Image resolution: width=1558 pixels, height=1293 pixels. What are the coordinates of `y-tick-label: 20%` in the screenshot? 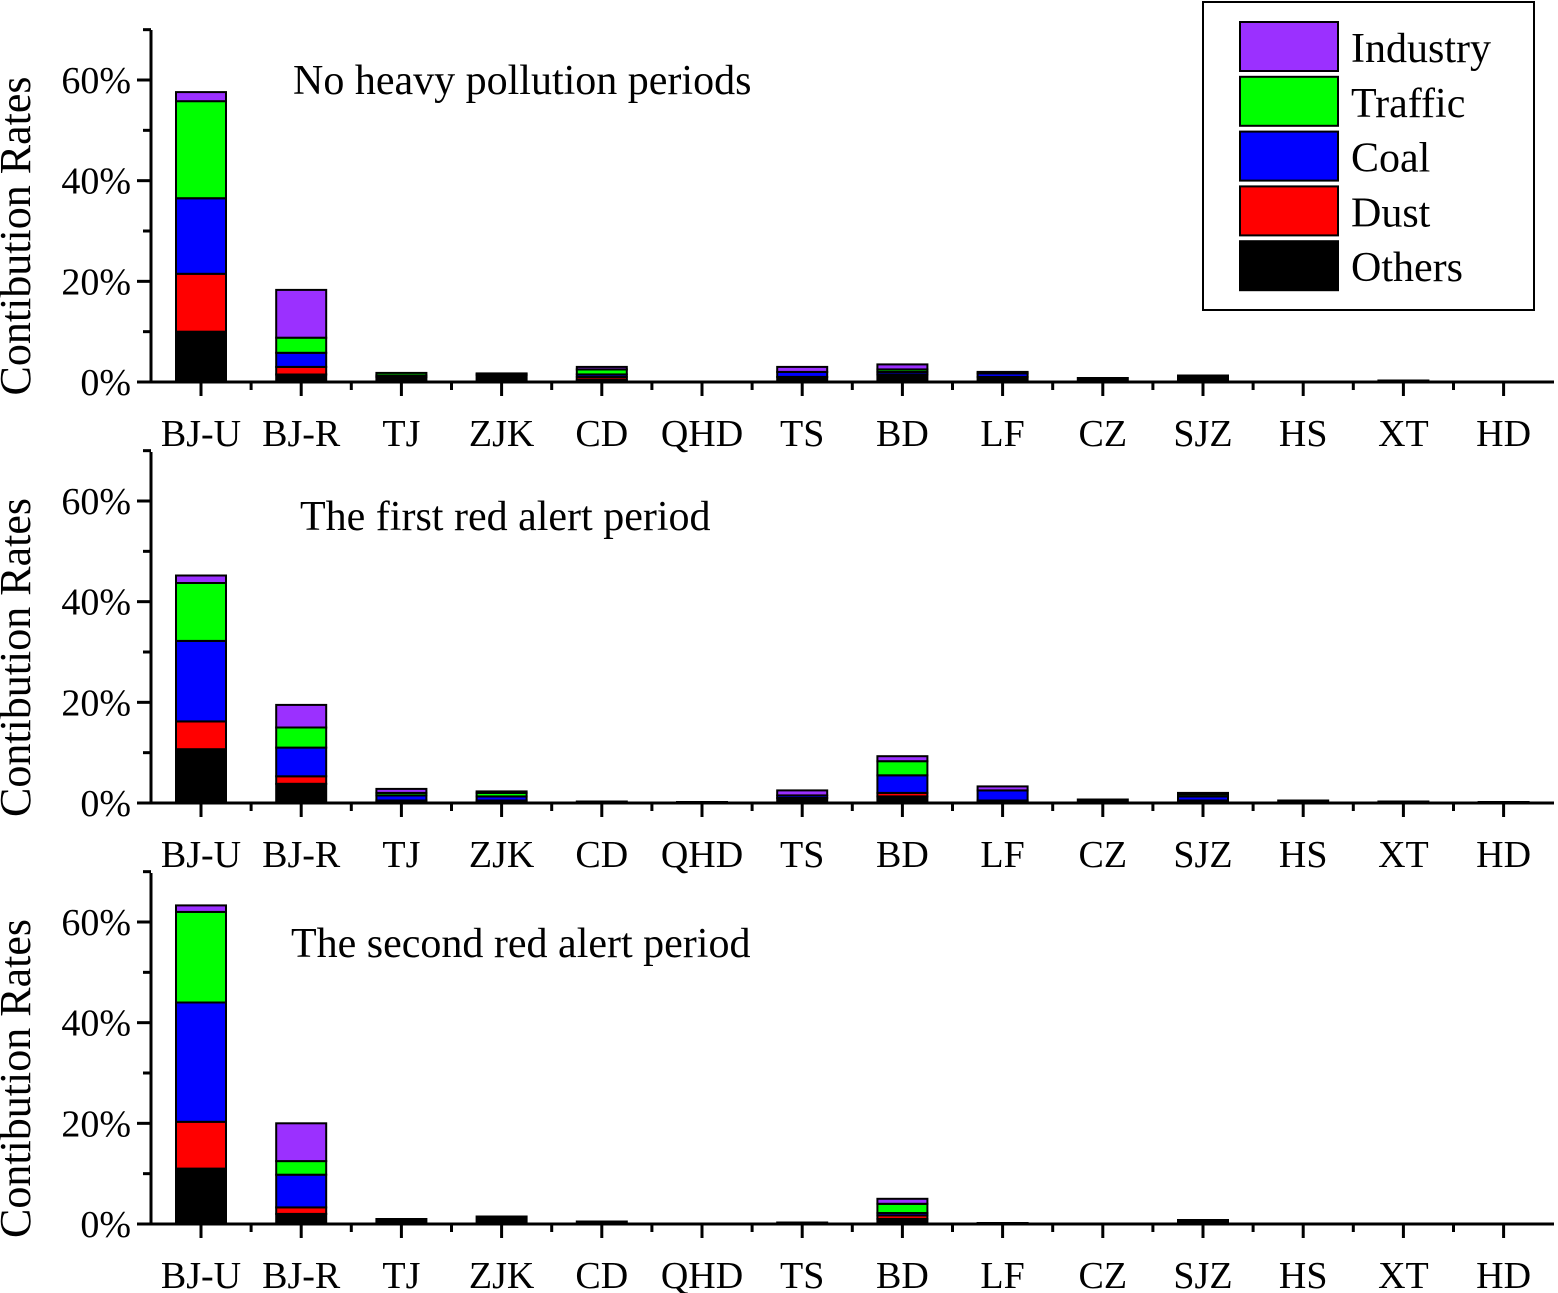 It's located at (96, 1124).